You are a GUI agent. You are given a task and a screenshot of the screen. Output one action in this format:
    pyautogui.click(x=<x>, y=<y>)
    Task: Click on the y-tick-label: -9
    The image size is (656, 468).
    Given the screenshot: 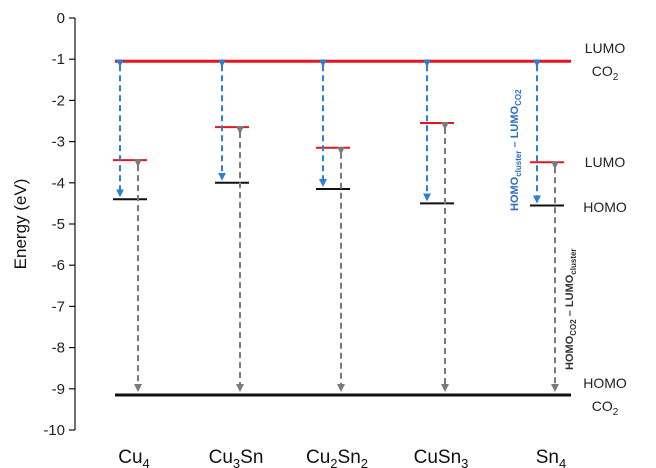 What is the action you would take?
    pyautogui.click(x=58, y=389)
    